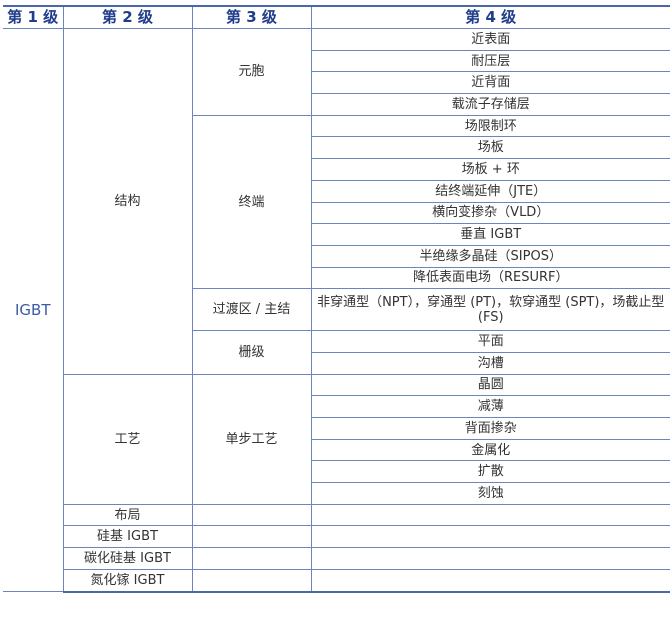  I want to click on level3-cell: 元胞, so click(251, 72).